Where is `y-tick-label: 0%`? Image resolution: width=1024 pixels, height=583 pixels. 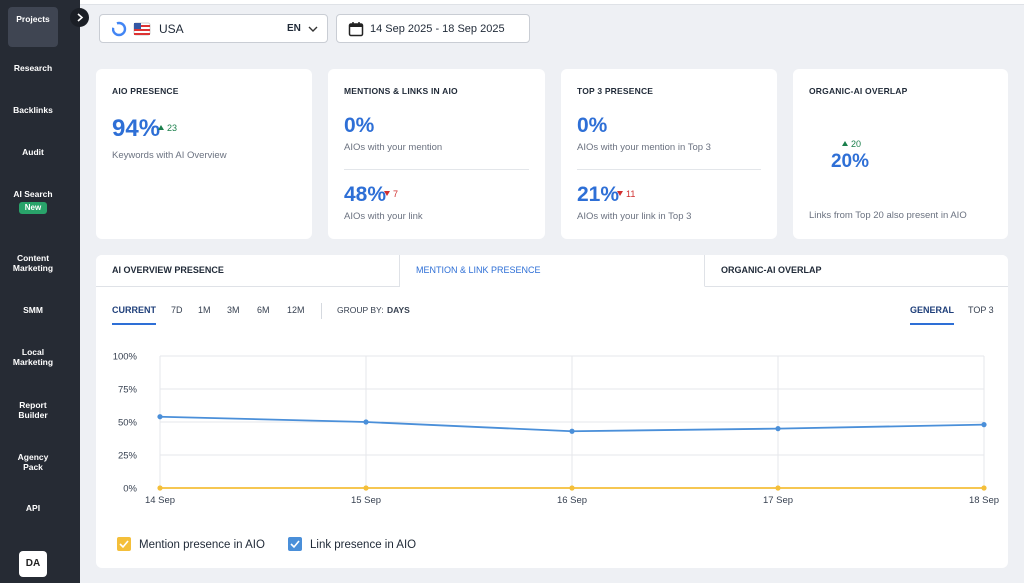 y-tick-label: 0% is located at coordinates (130, 489).